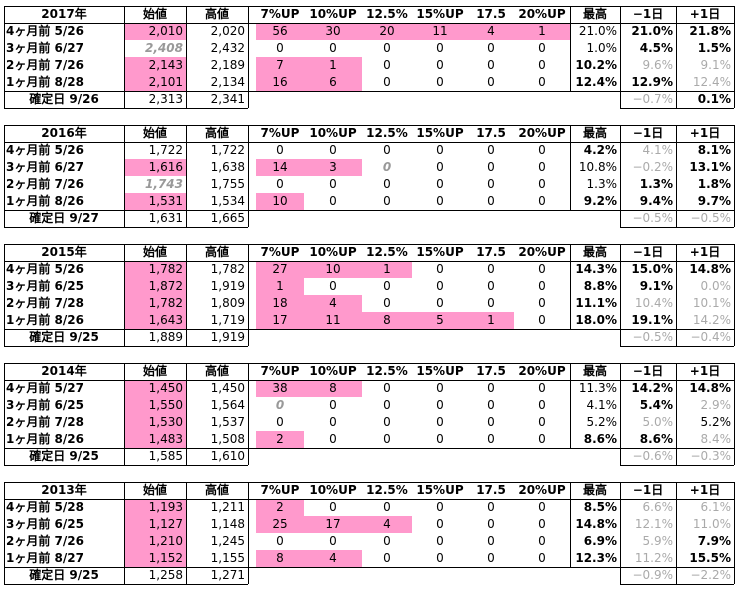  Describe the element at coordinates (227, 456) in the screenshot. I see `data-cell: 1,610` at that location.